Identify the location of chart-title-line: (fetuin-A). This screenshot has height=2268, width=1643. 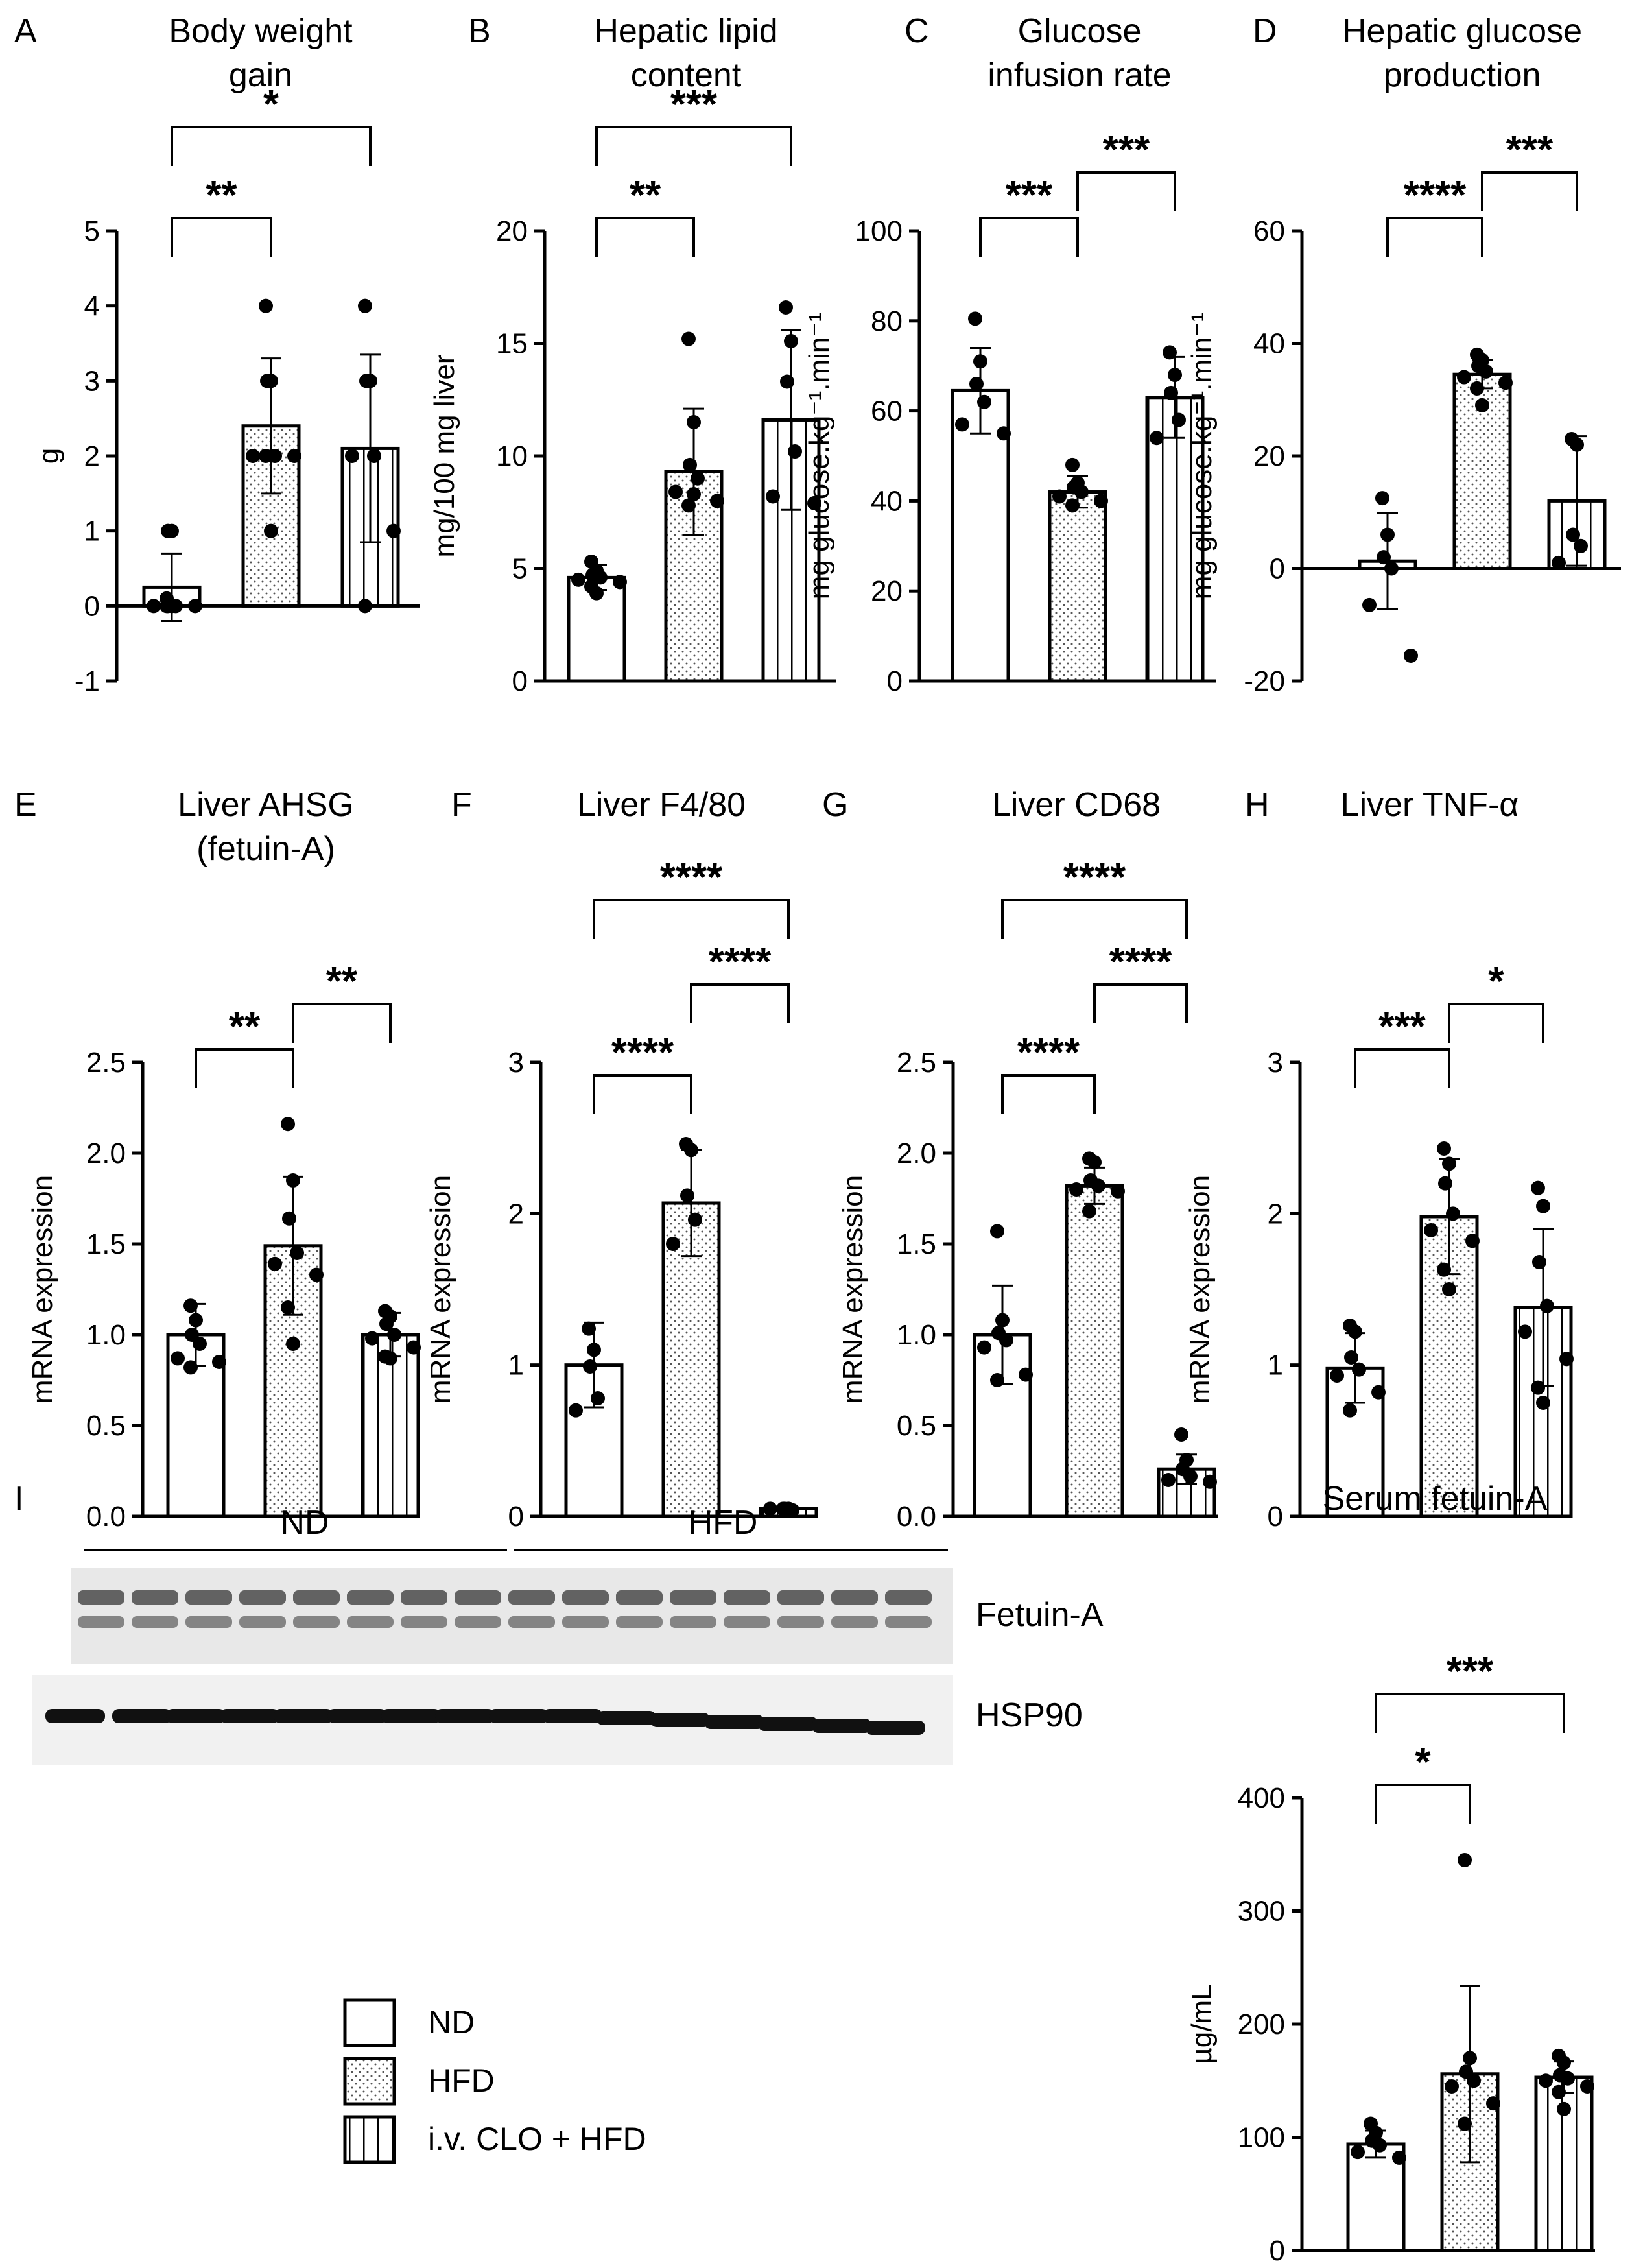
(266, 849).